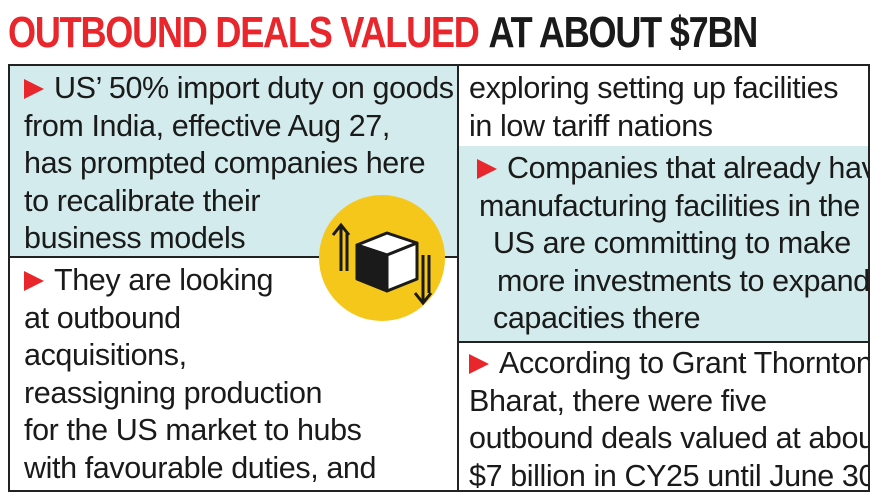 The width and height of the screenshot is (881, 498). Describe the element at coordinates (597, 318) in the screenshot. I see `point-3-line-5: capacities there` at that location.